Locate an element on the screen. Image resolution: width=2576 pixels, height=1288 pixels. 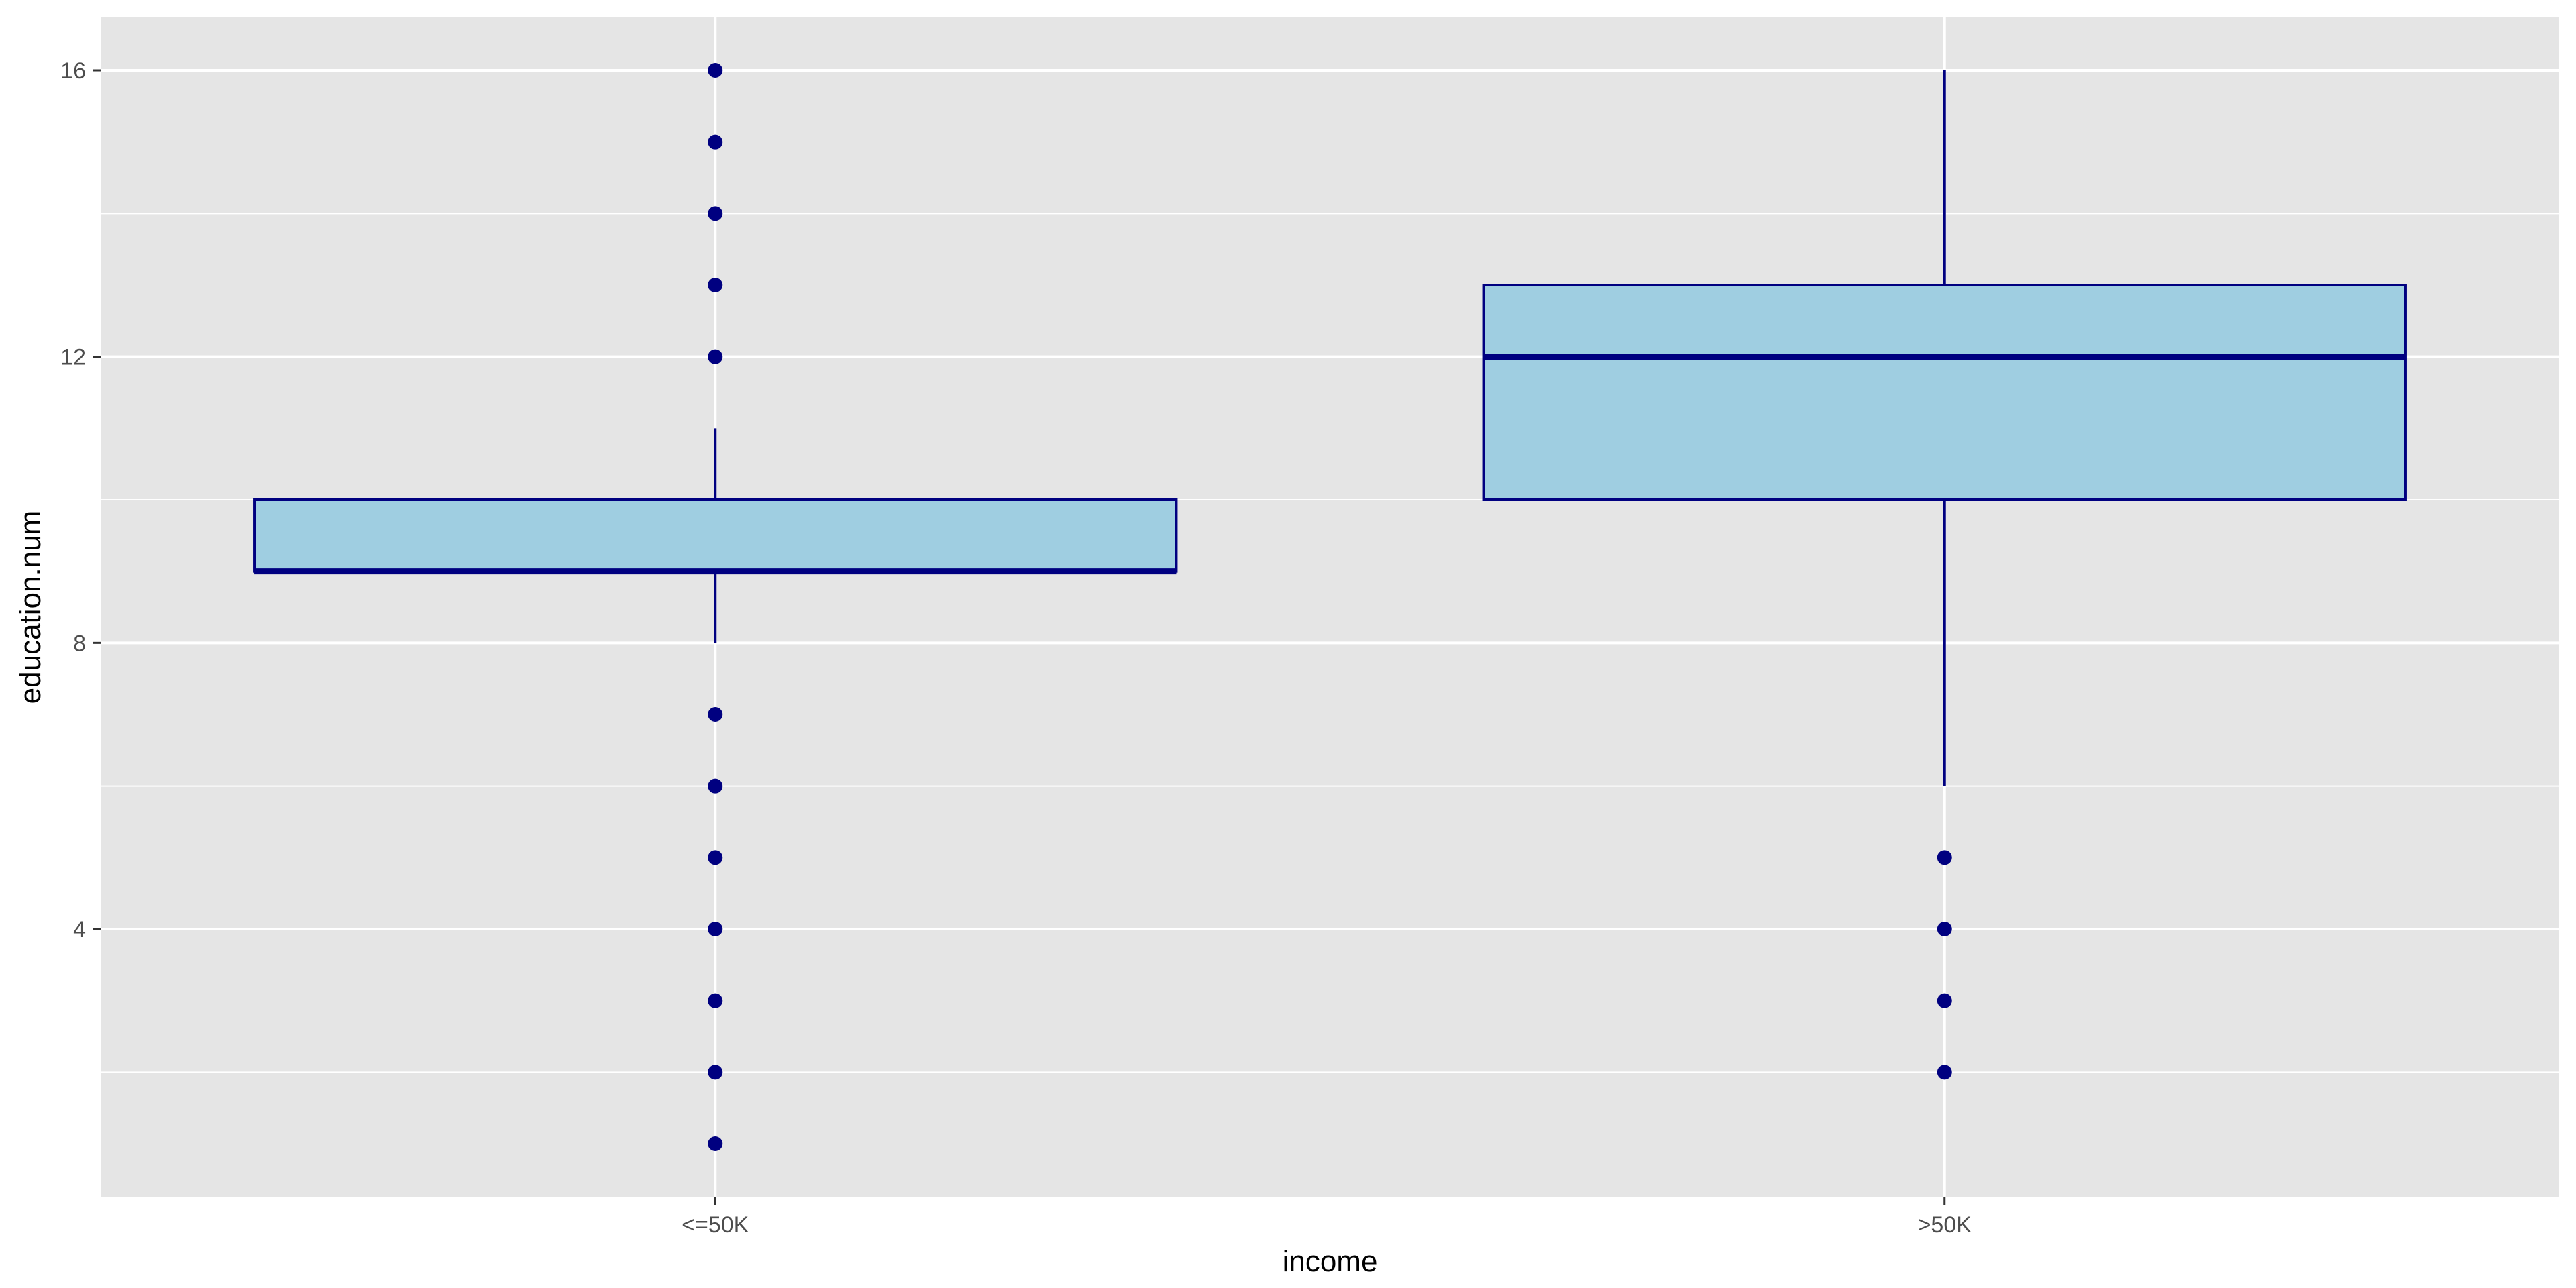
x-tick-label: <=50K is located at coordinates (715, 1225).